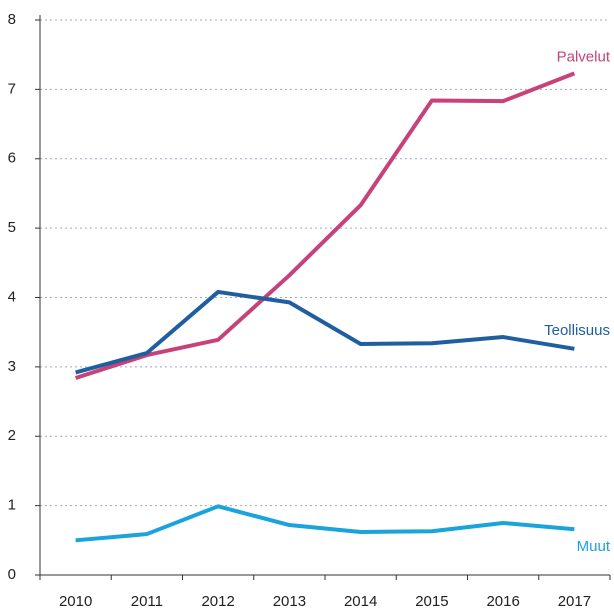  What do you see at coordinates (12, 19) in the screenshot?
I see `y-tick-label: 8` at bounding box center [12, 19].